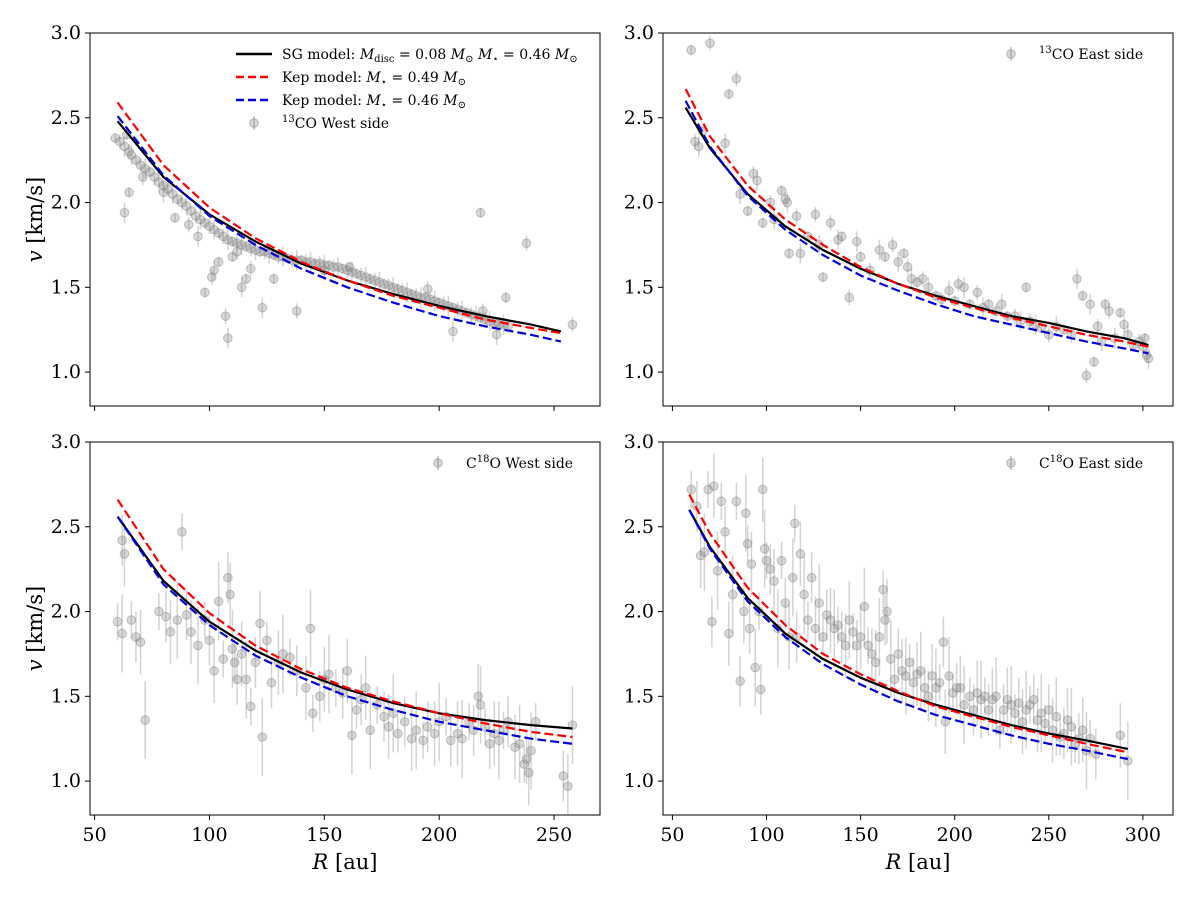 This screenshot has height=900, width=1200. What do you see at coordinates (66, 33) in the screenshot?
I see `y-tick-label: 3.0` at bounding box center [66, 33].